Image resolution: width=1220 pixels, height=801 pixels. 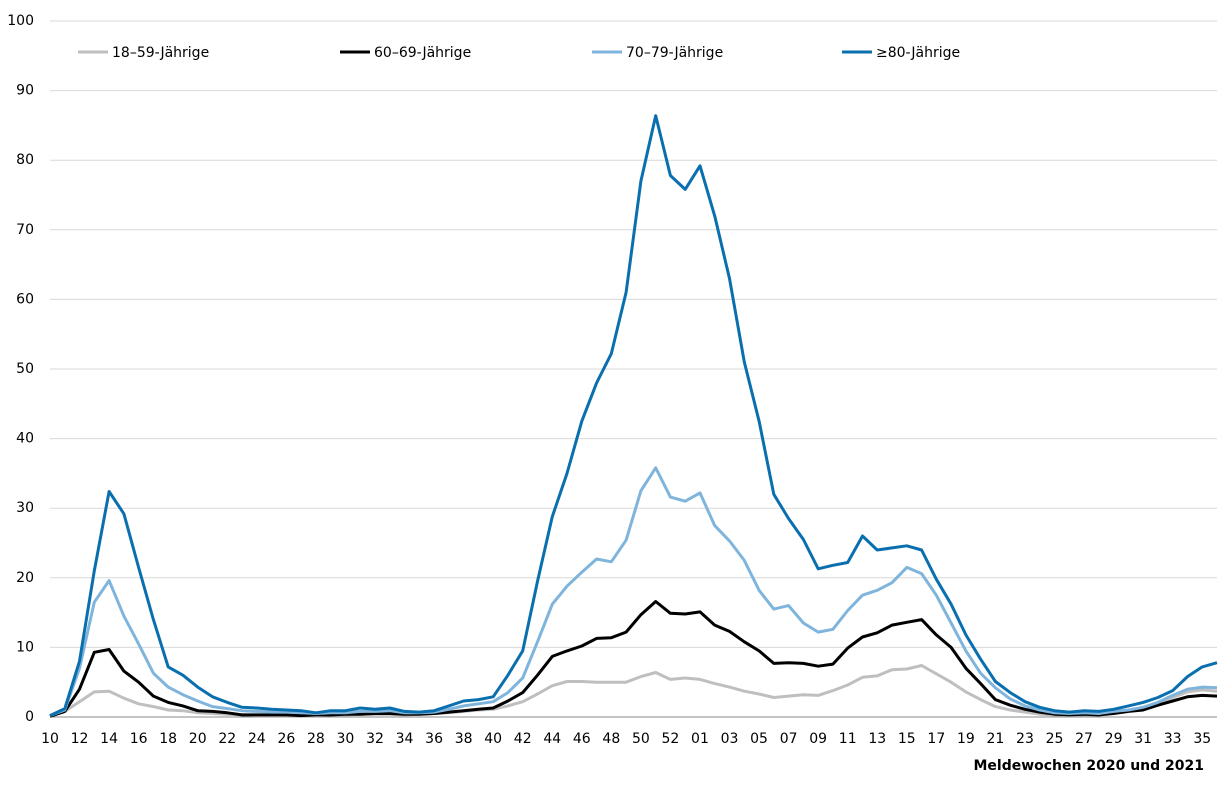 What do you see at coordinates (996, 739) in the screenshot?
I see `x-tick-label: 21` at bounding box center [996, 739].